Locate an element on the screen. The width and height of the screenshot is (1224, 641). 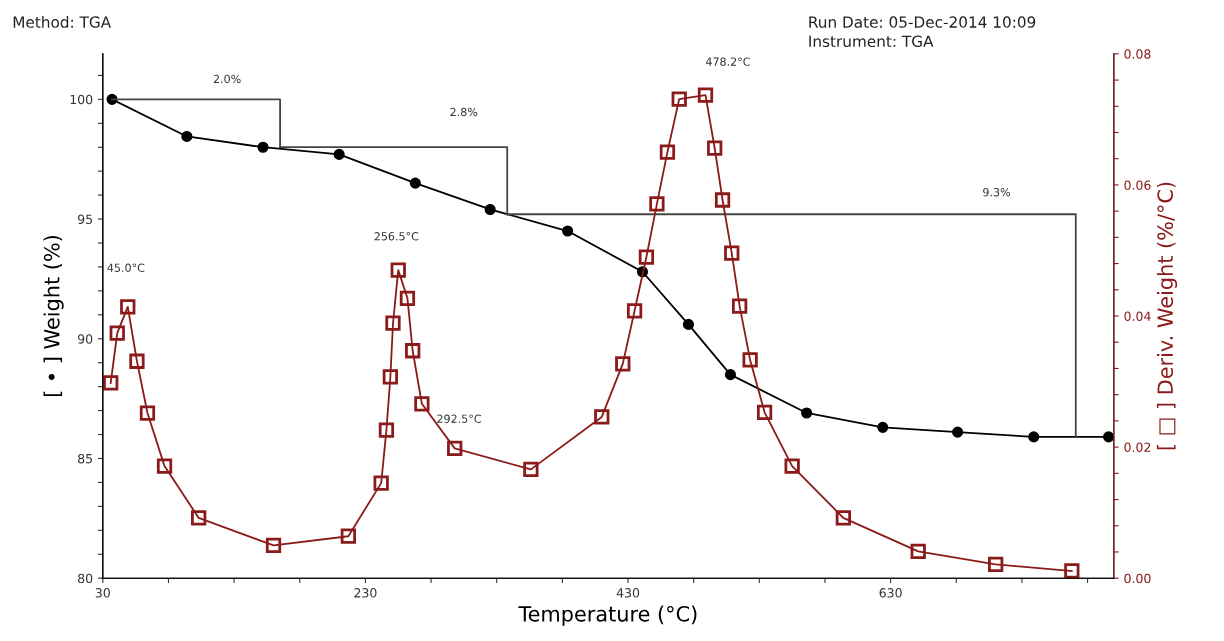
annotation: 2.8% is located at coordinates (464, 112).